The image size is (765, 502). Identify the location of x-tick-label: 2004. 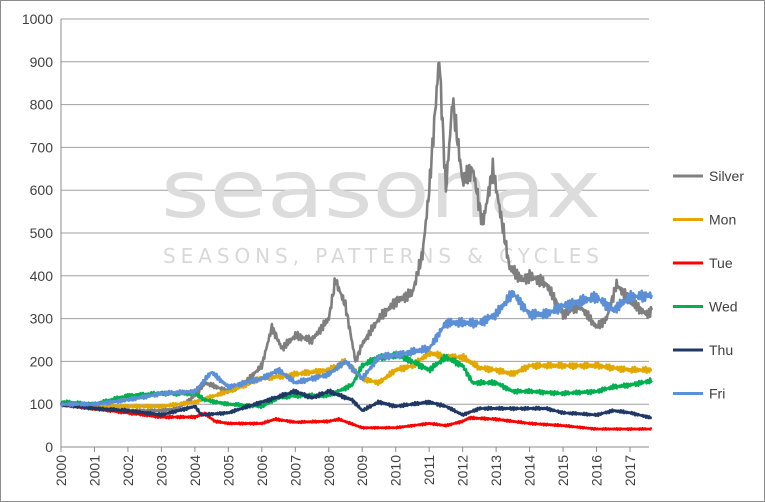
(195, 470).